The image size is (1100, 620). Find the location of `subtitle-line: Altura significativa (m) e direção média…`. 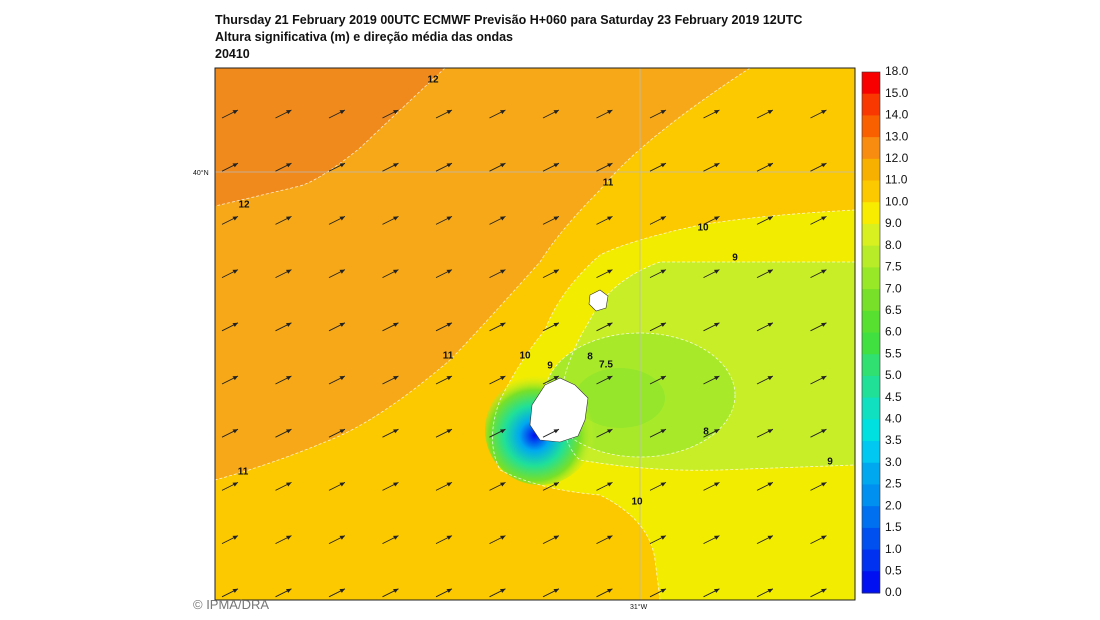

subtitle-line: Altura significativa (m) e direção média… is located at coordinates (364, 37).